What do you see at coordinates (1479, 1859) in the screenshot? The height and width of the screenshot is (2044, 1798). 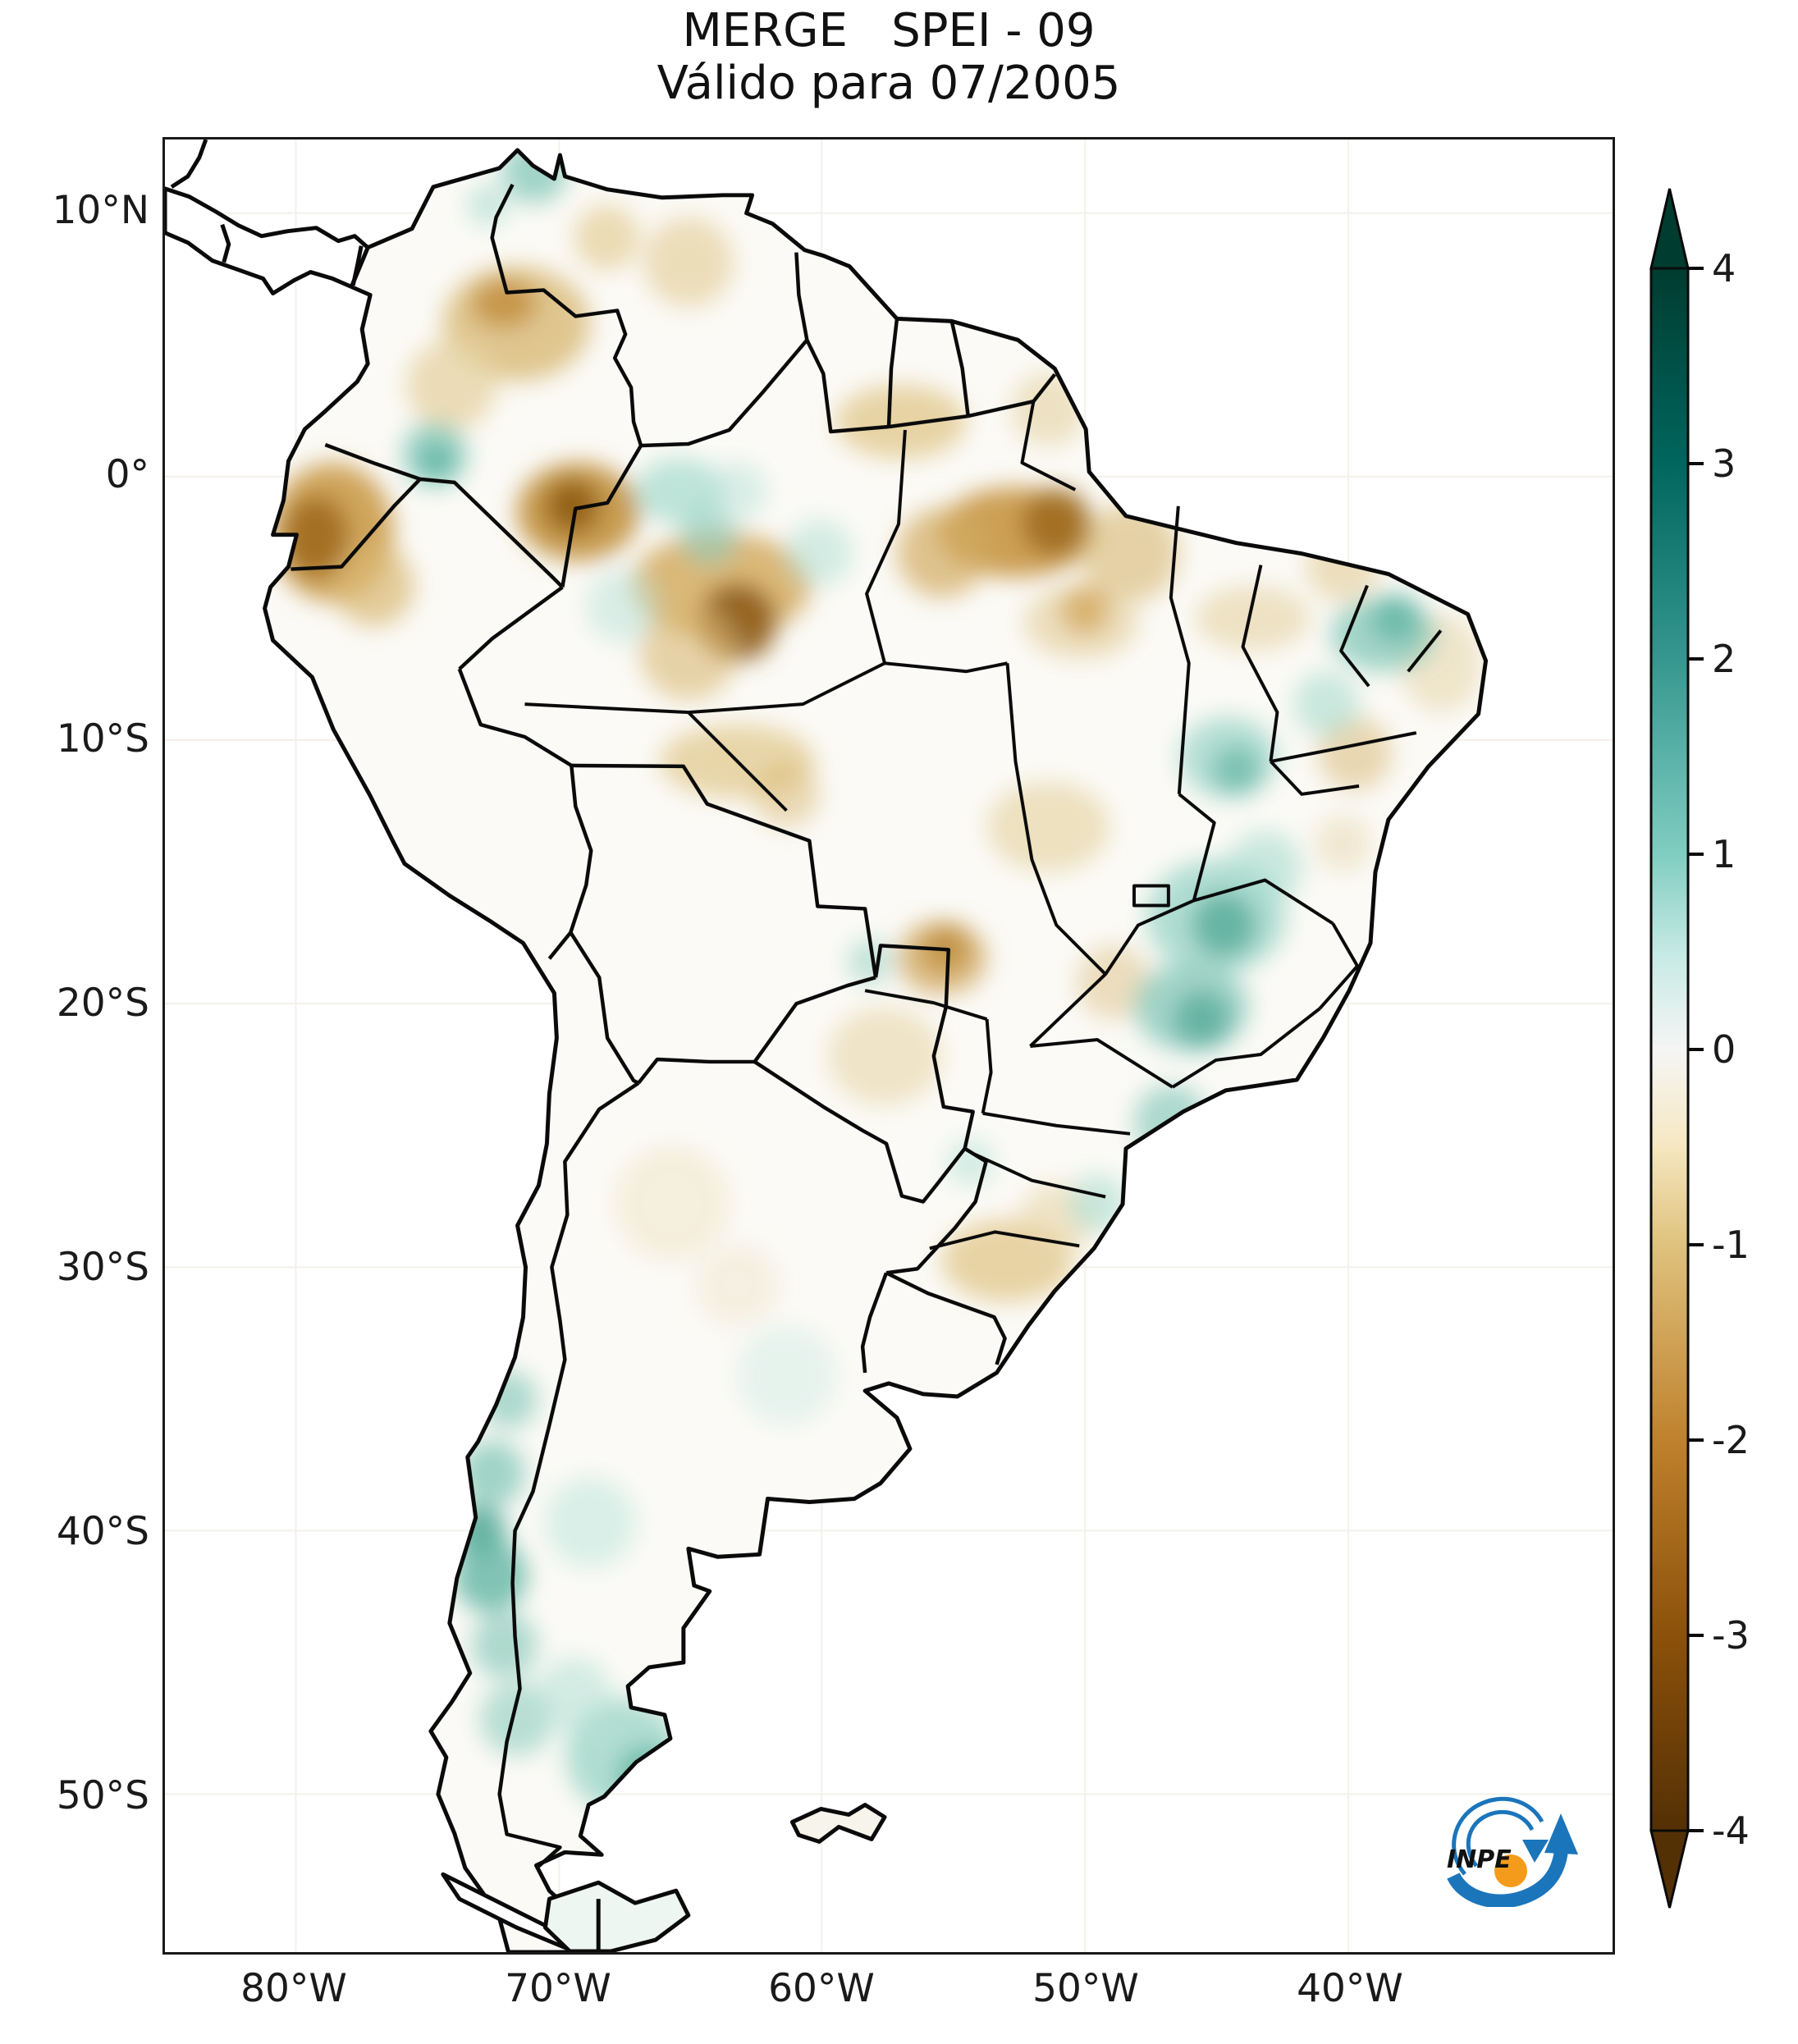 I see `inpe-logo-text: INPE` at bounding box center [1479, 1859].